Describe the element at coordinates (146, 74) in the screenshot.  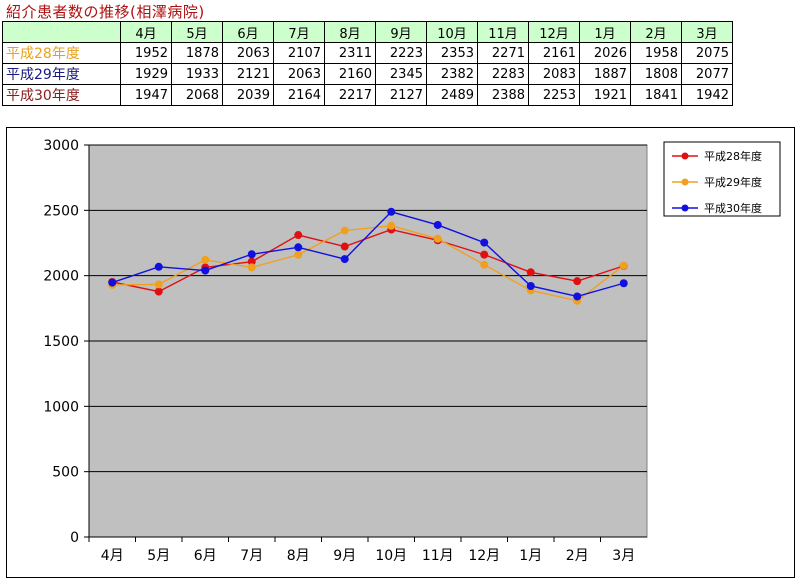
I see `table-cell: 1929` at that location.